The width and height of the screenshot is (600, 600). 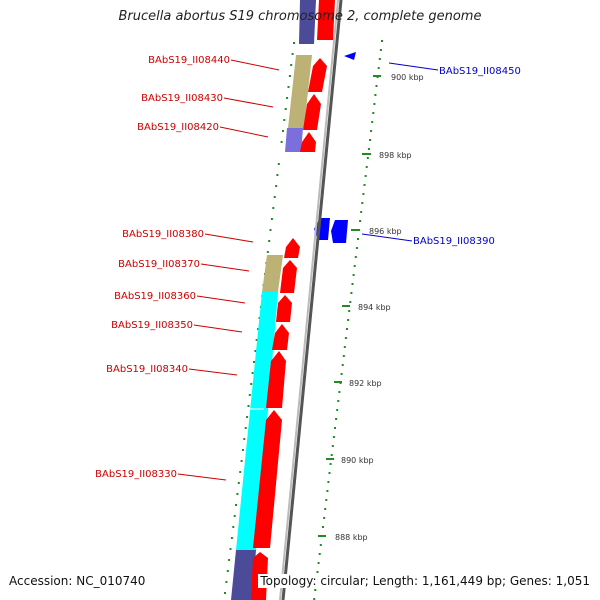 What do you see at coordinates (454, 241) in the screenshot?
I see `gene-label-08390: BAbS19_II08390` at bounding box center [454, 241].